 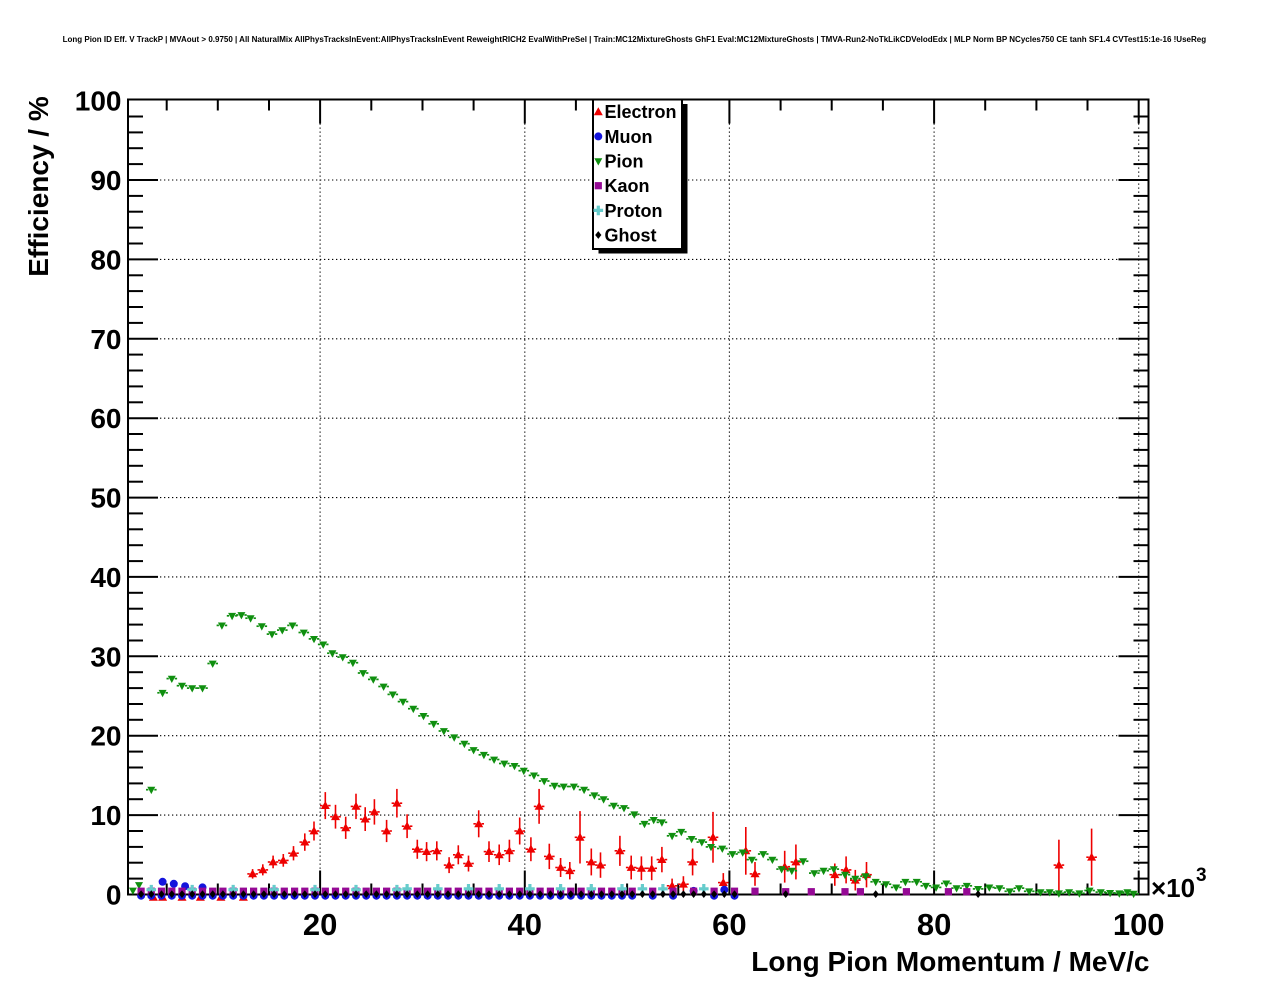 I want to click on svg-text: 10, so click(x=105, y=815).